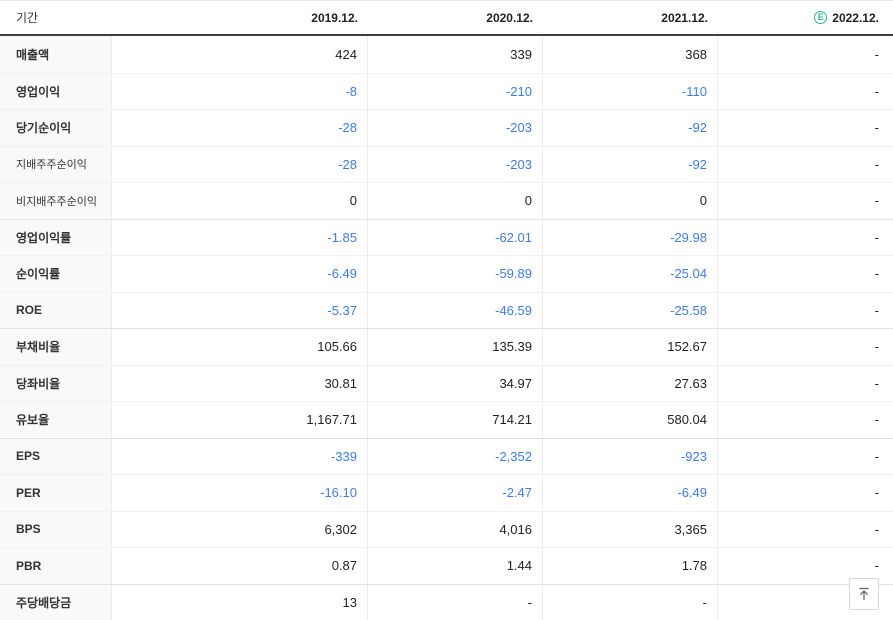 The height and width of the screenshot is (620, 893). Describe the element at coordinates (56, 420) in the screenshot. I see `row-label: 유보율` at that location.